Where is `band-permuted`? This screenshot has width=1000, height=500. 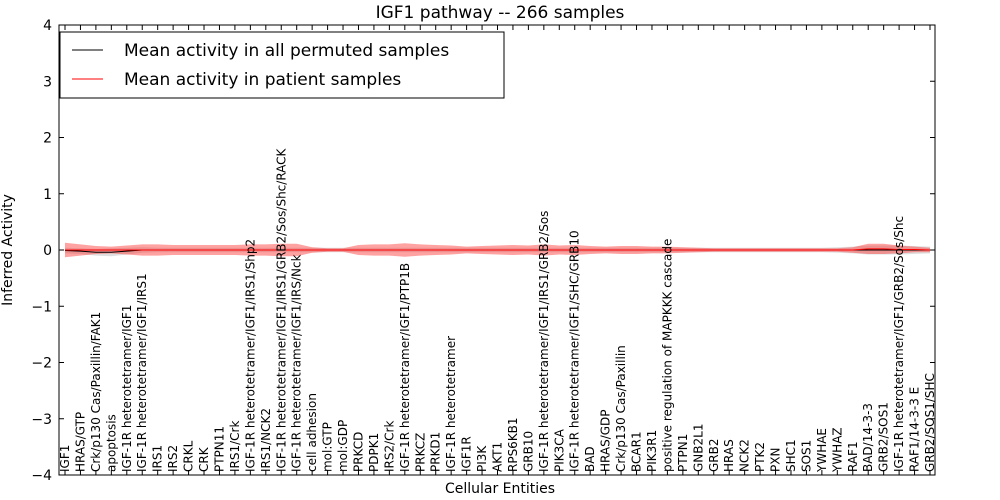
band-permuted is located at coordinates (497, 251).